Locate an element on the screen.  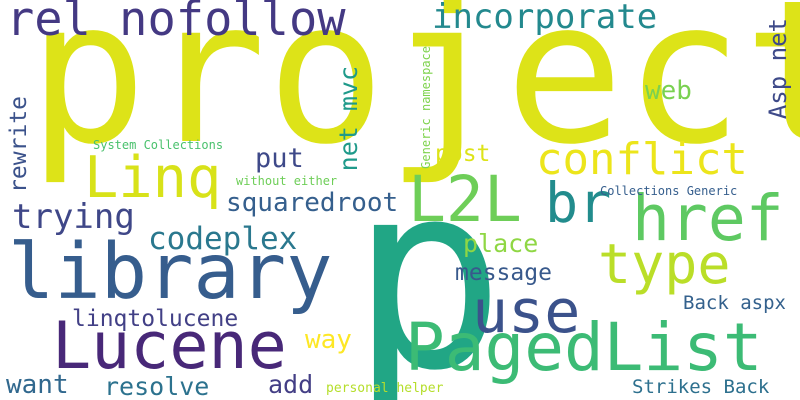
word-generic-namespace: Generic namespace is located at coordinates (426, 107).